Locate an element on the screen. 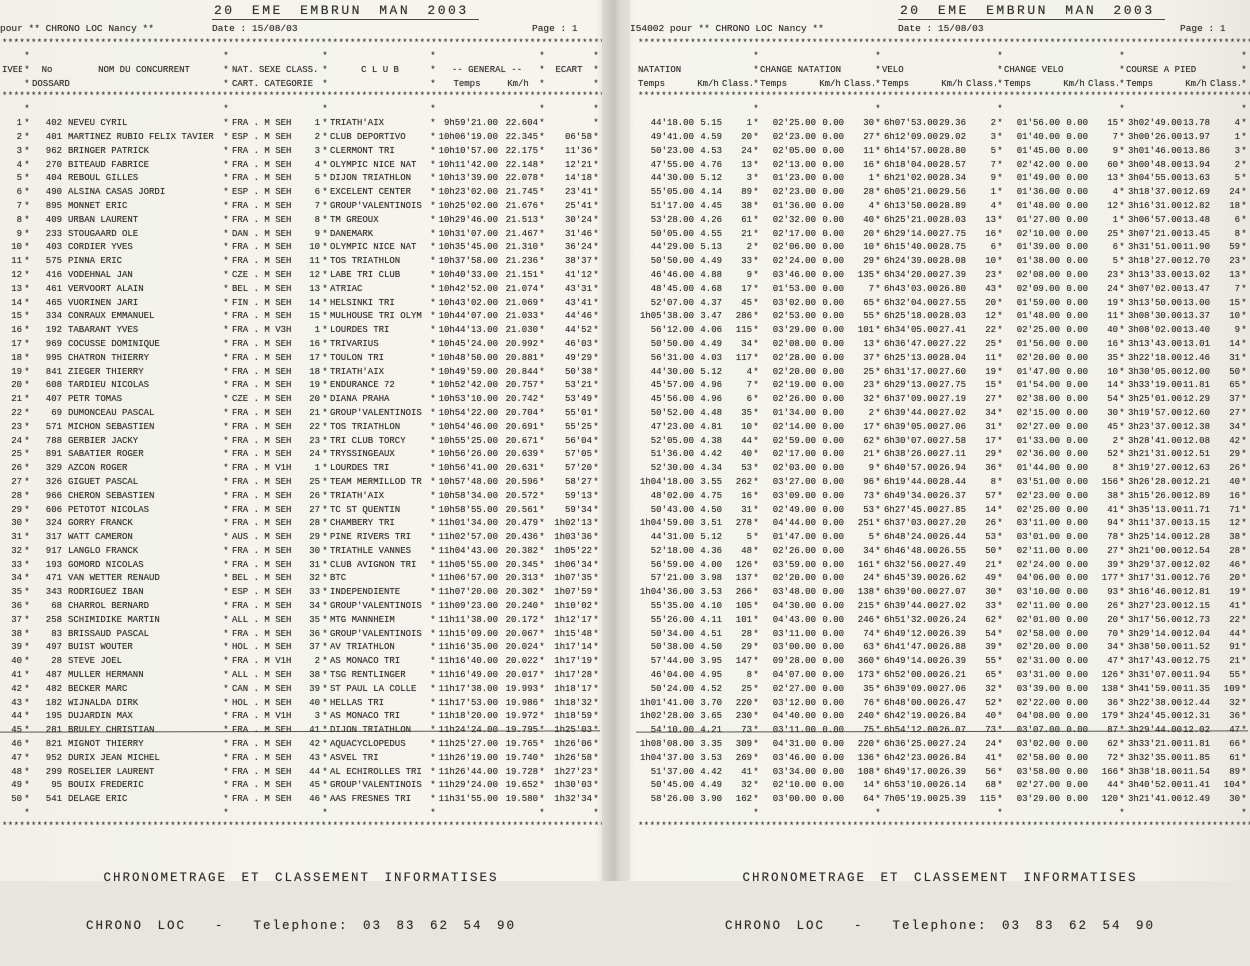 This screenshot has height=966, width=1250. cell-nat-category: FRA . M V3H is located at coordinates (262, 330).